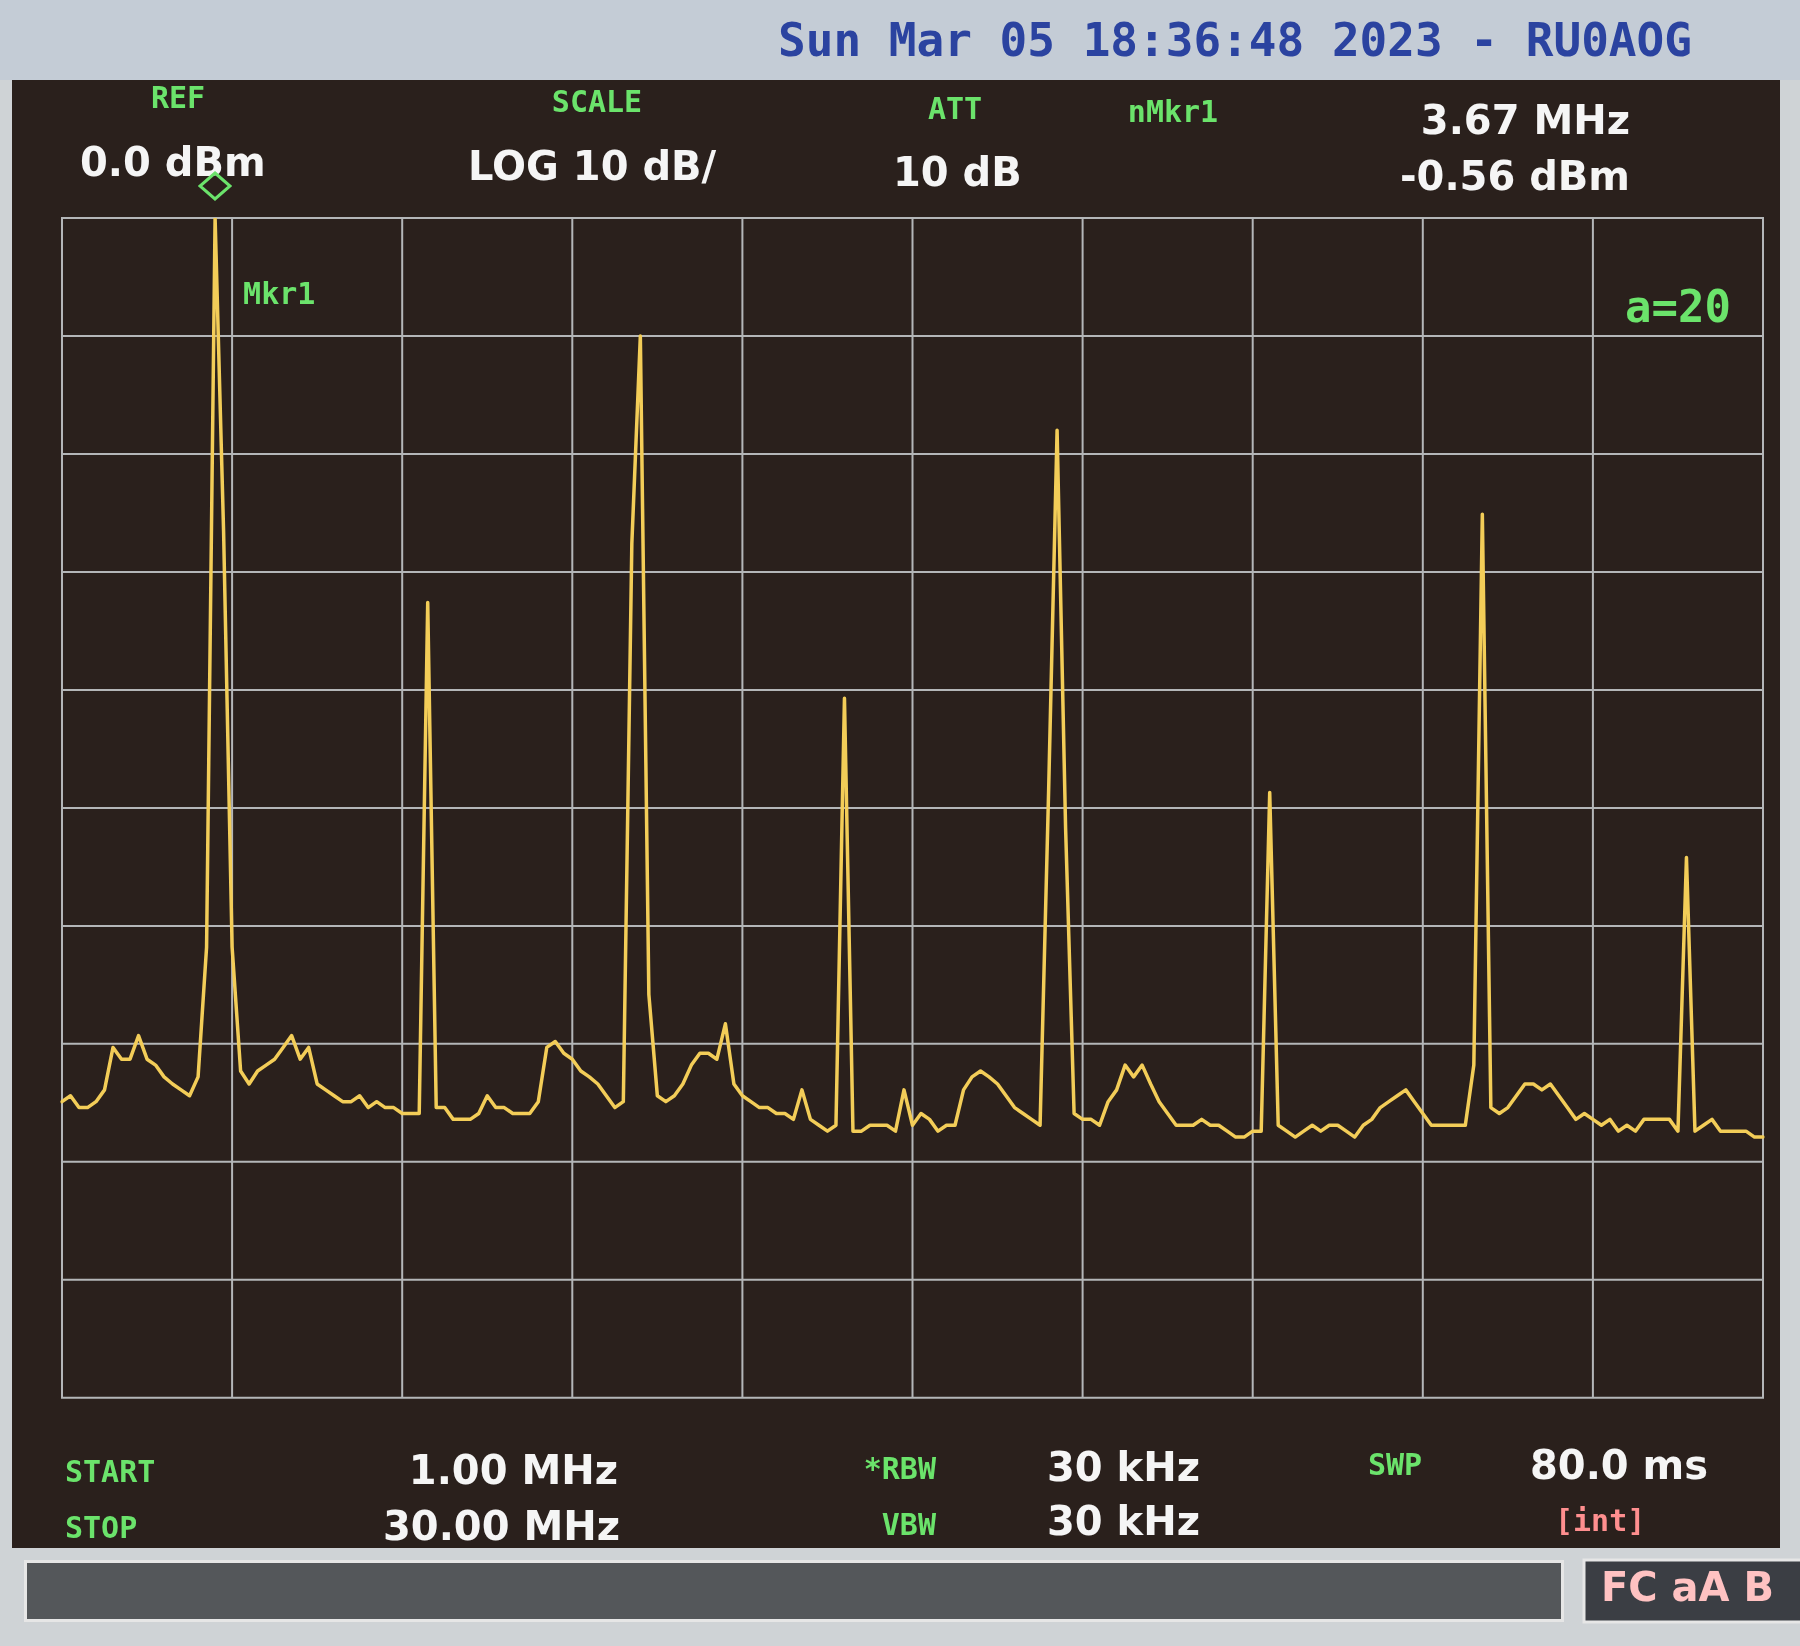 This screenshot has width=1800, height=1646. Describe the element at coordinates (173, 162) in the screenshot. I see `text: 0.0 dBm` at that location.